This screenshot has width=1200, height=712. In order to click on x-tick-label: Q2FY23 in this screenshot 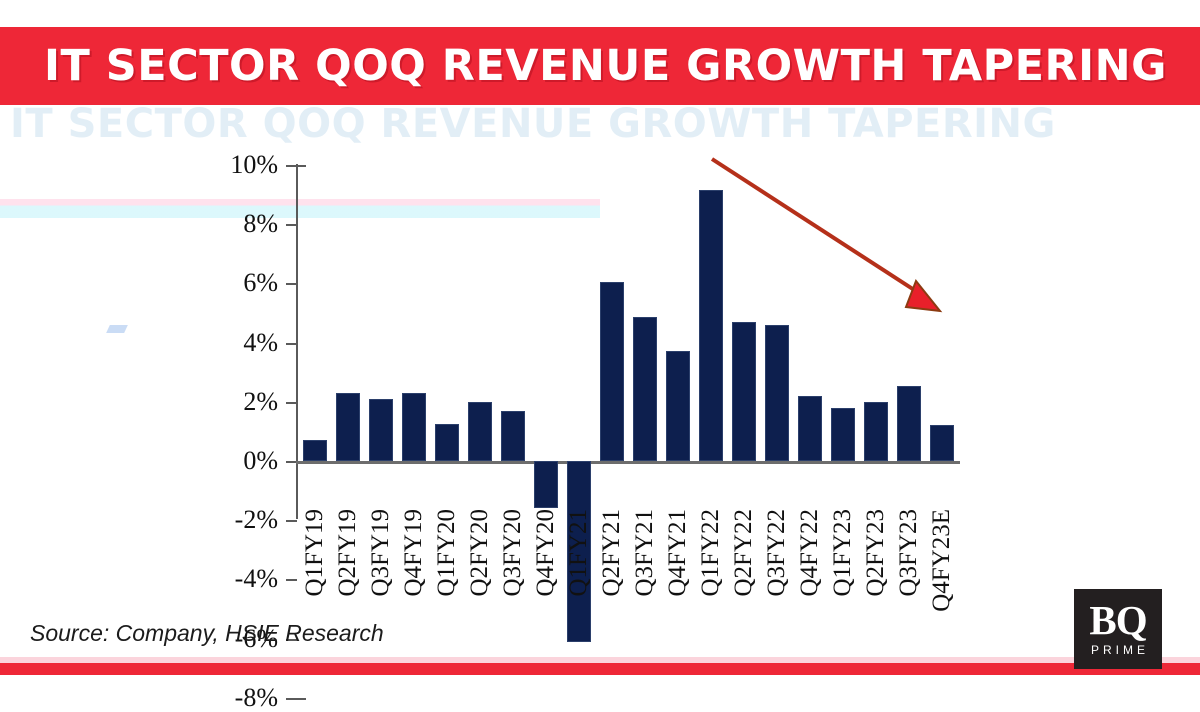, I will do `click(875, 553)`.